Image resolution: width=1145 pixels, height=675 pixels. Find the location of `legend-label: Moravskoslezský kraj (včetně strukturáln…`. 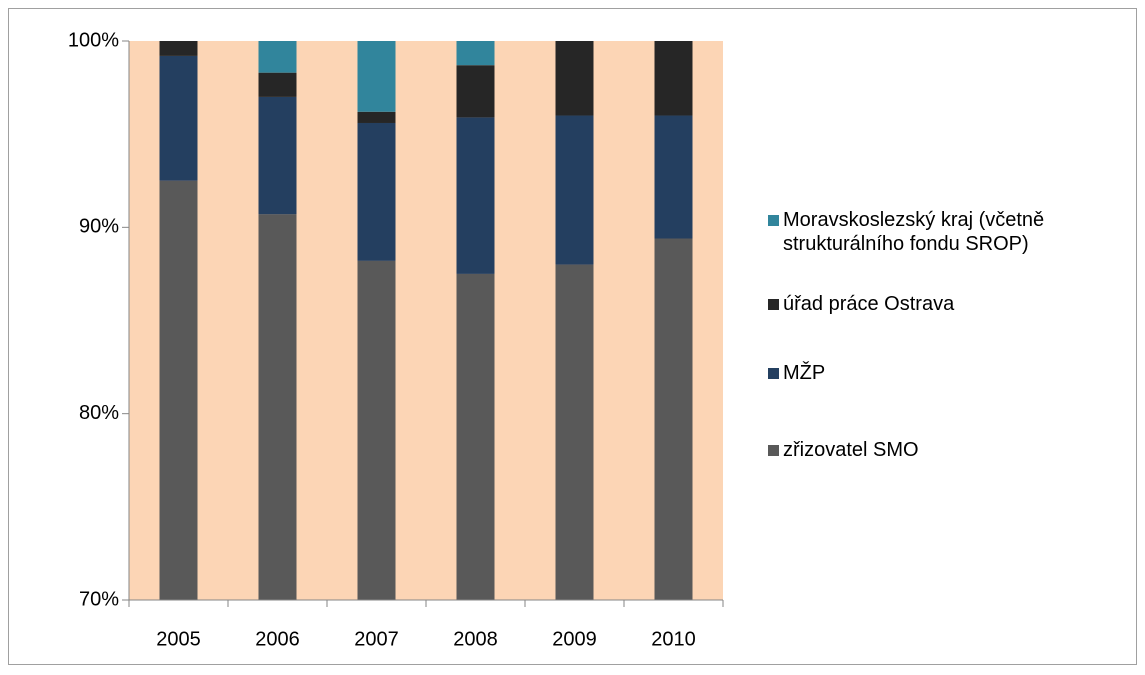

legend-label: Moravskoslezský kraj (včetně strukturáln… is located at coordinates (914, 232).